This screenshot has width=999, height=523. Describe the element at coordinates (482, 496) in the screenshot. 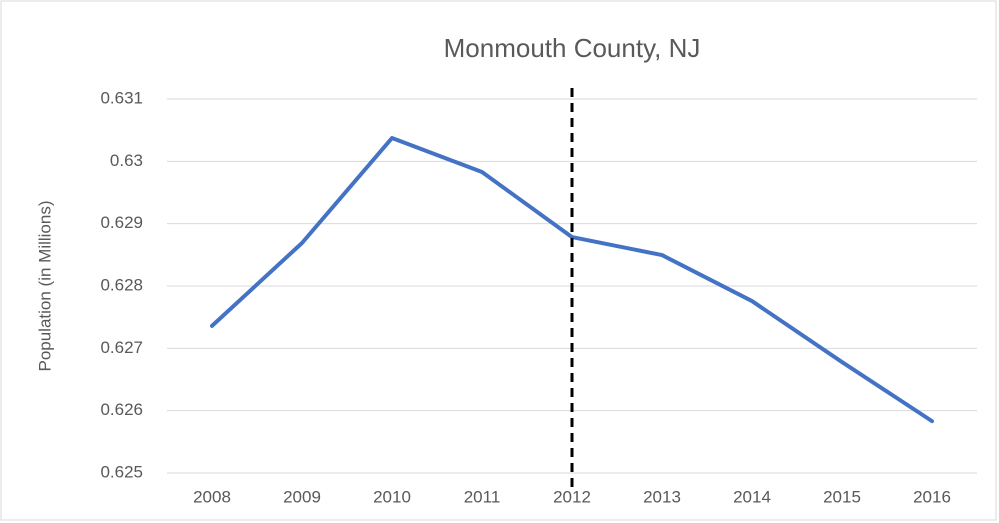

I see `x-tick-label: 2011` at that location.